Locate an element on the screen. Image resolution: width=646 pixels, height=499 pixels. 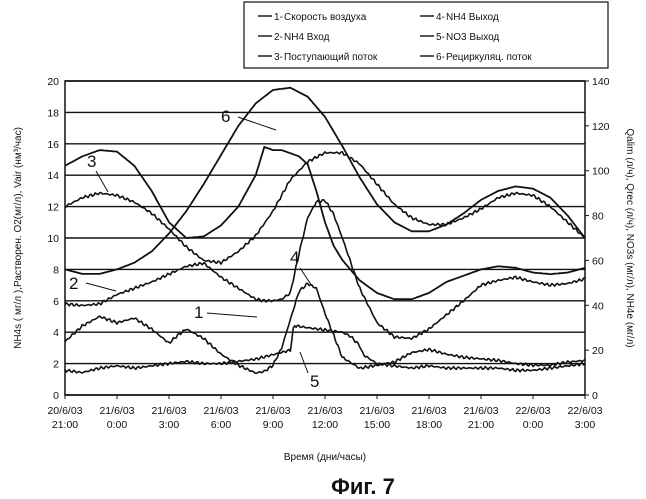
right-axis-ticks: 0 20 40 60 80 100 120 140 is located at coordinates (597, 239).